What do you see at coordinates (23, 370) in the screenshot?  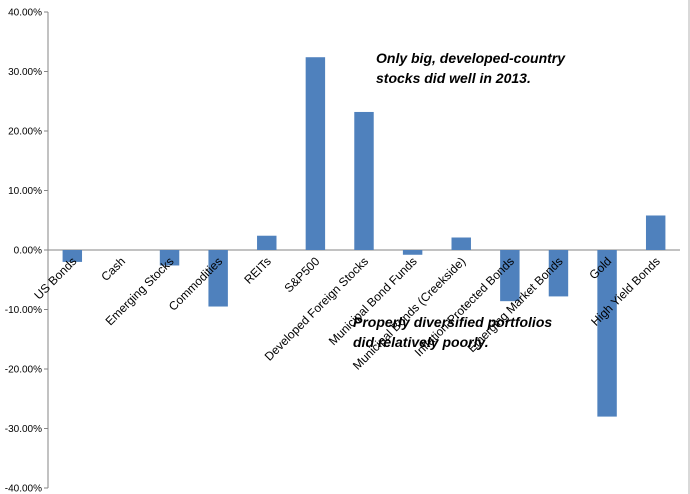 I see `y-tick-label: -20.00%` at bounding box center [23, 370].